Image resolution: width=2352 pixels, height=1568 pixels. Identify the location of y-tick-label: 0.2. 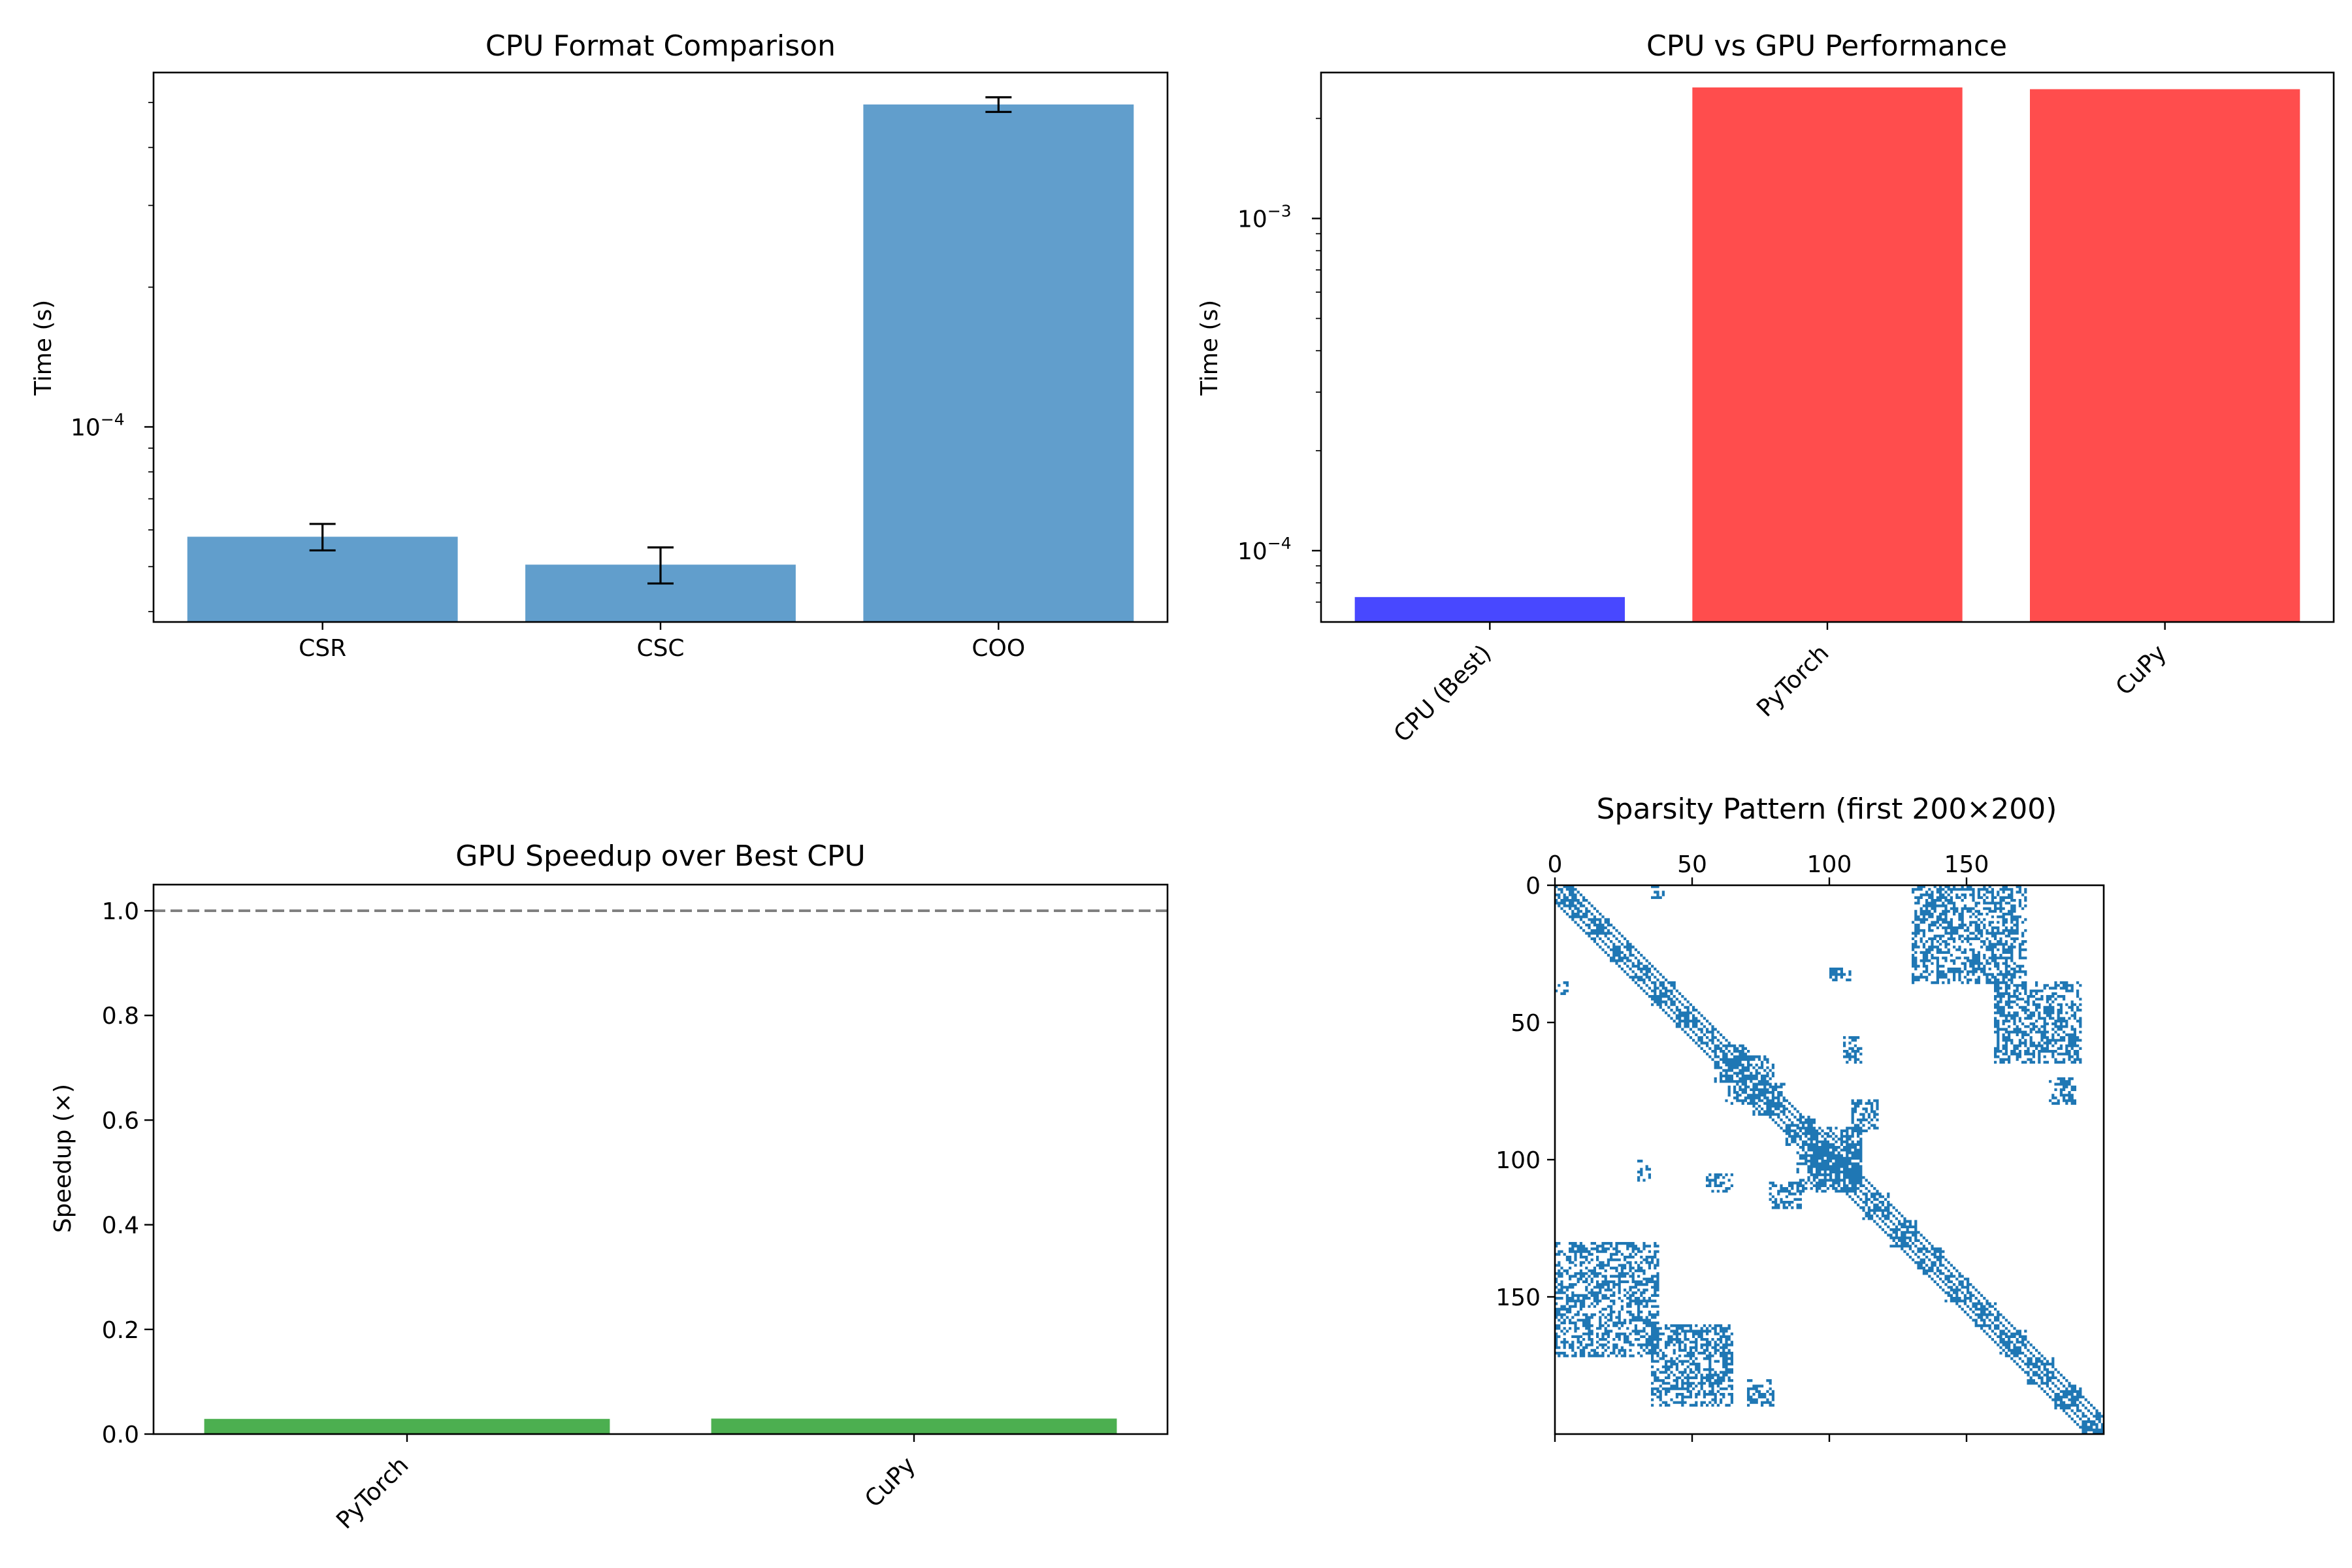
(120, 1330).